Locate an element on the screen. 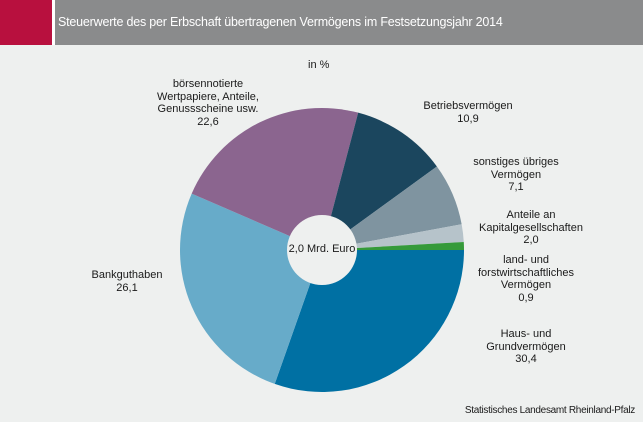  label-bankguthaben: Bankguthaben 26,1 is located at coordinates (127, 281).